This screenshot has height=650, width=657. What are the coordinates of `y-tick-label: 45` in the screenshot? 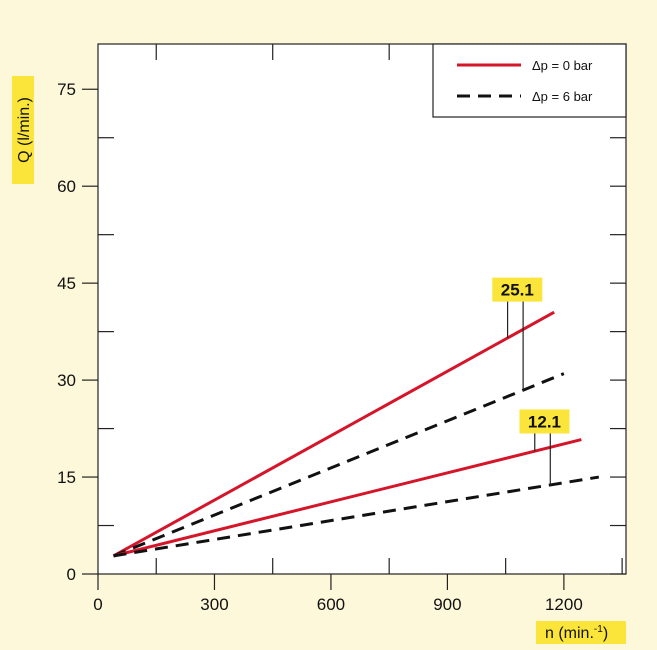 It's located at (66, 283).